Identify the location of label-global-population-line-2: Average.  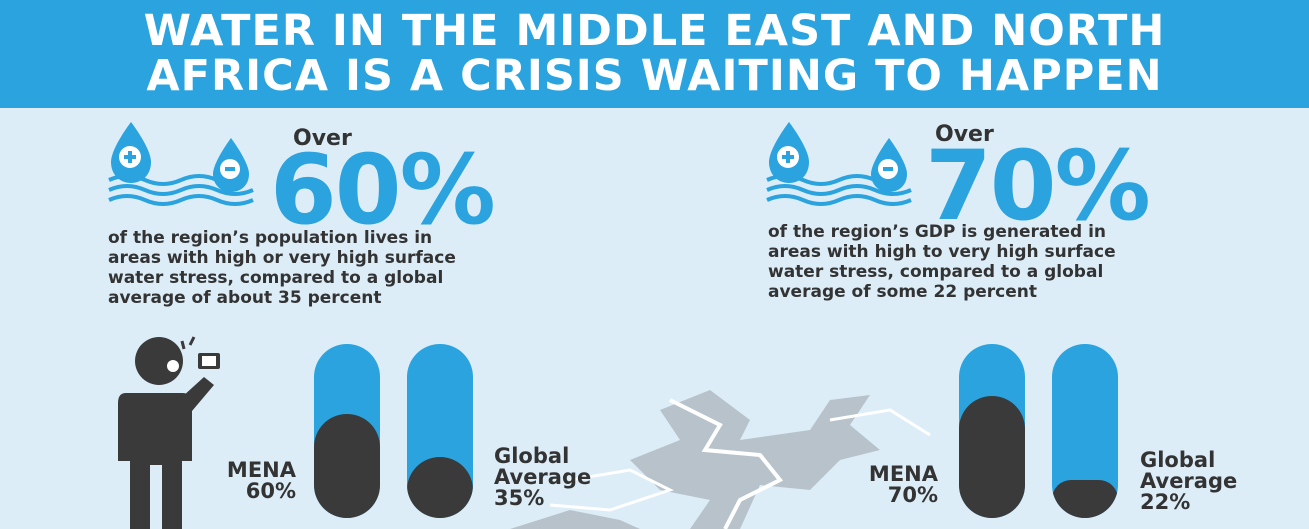
(543, 477).